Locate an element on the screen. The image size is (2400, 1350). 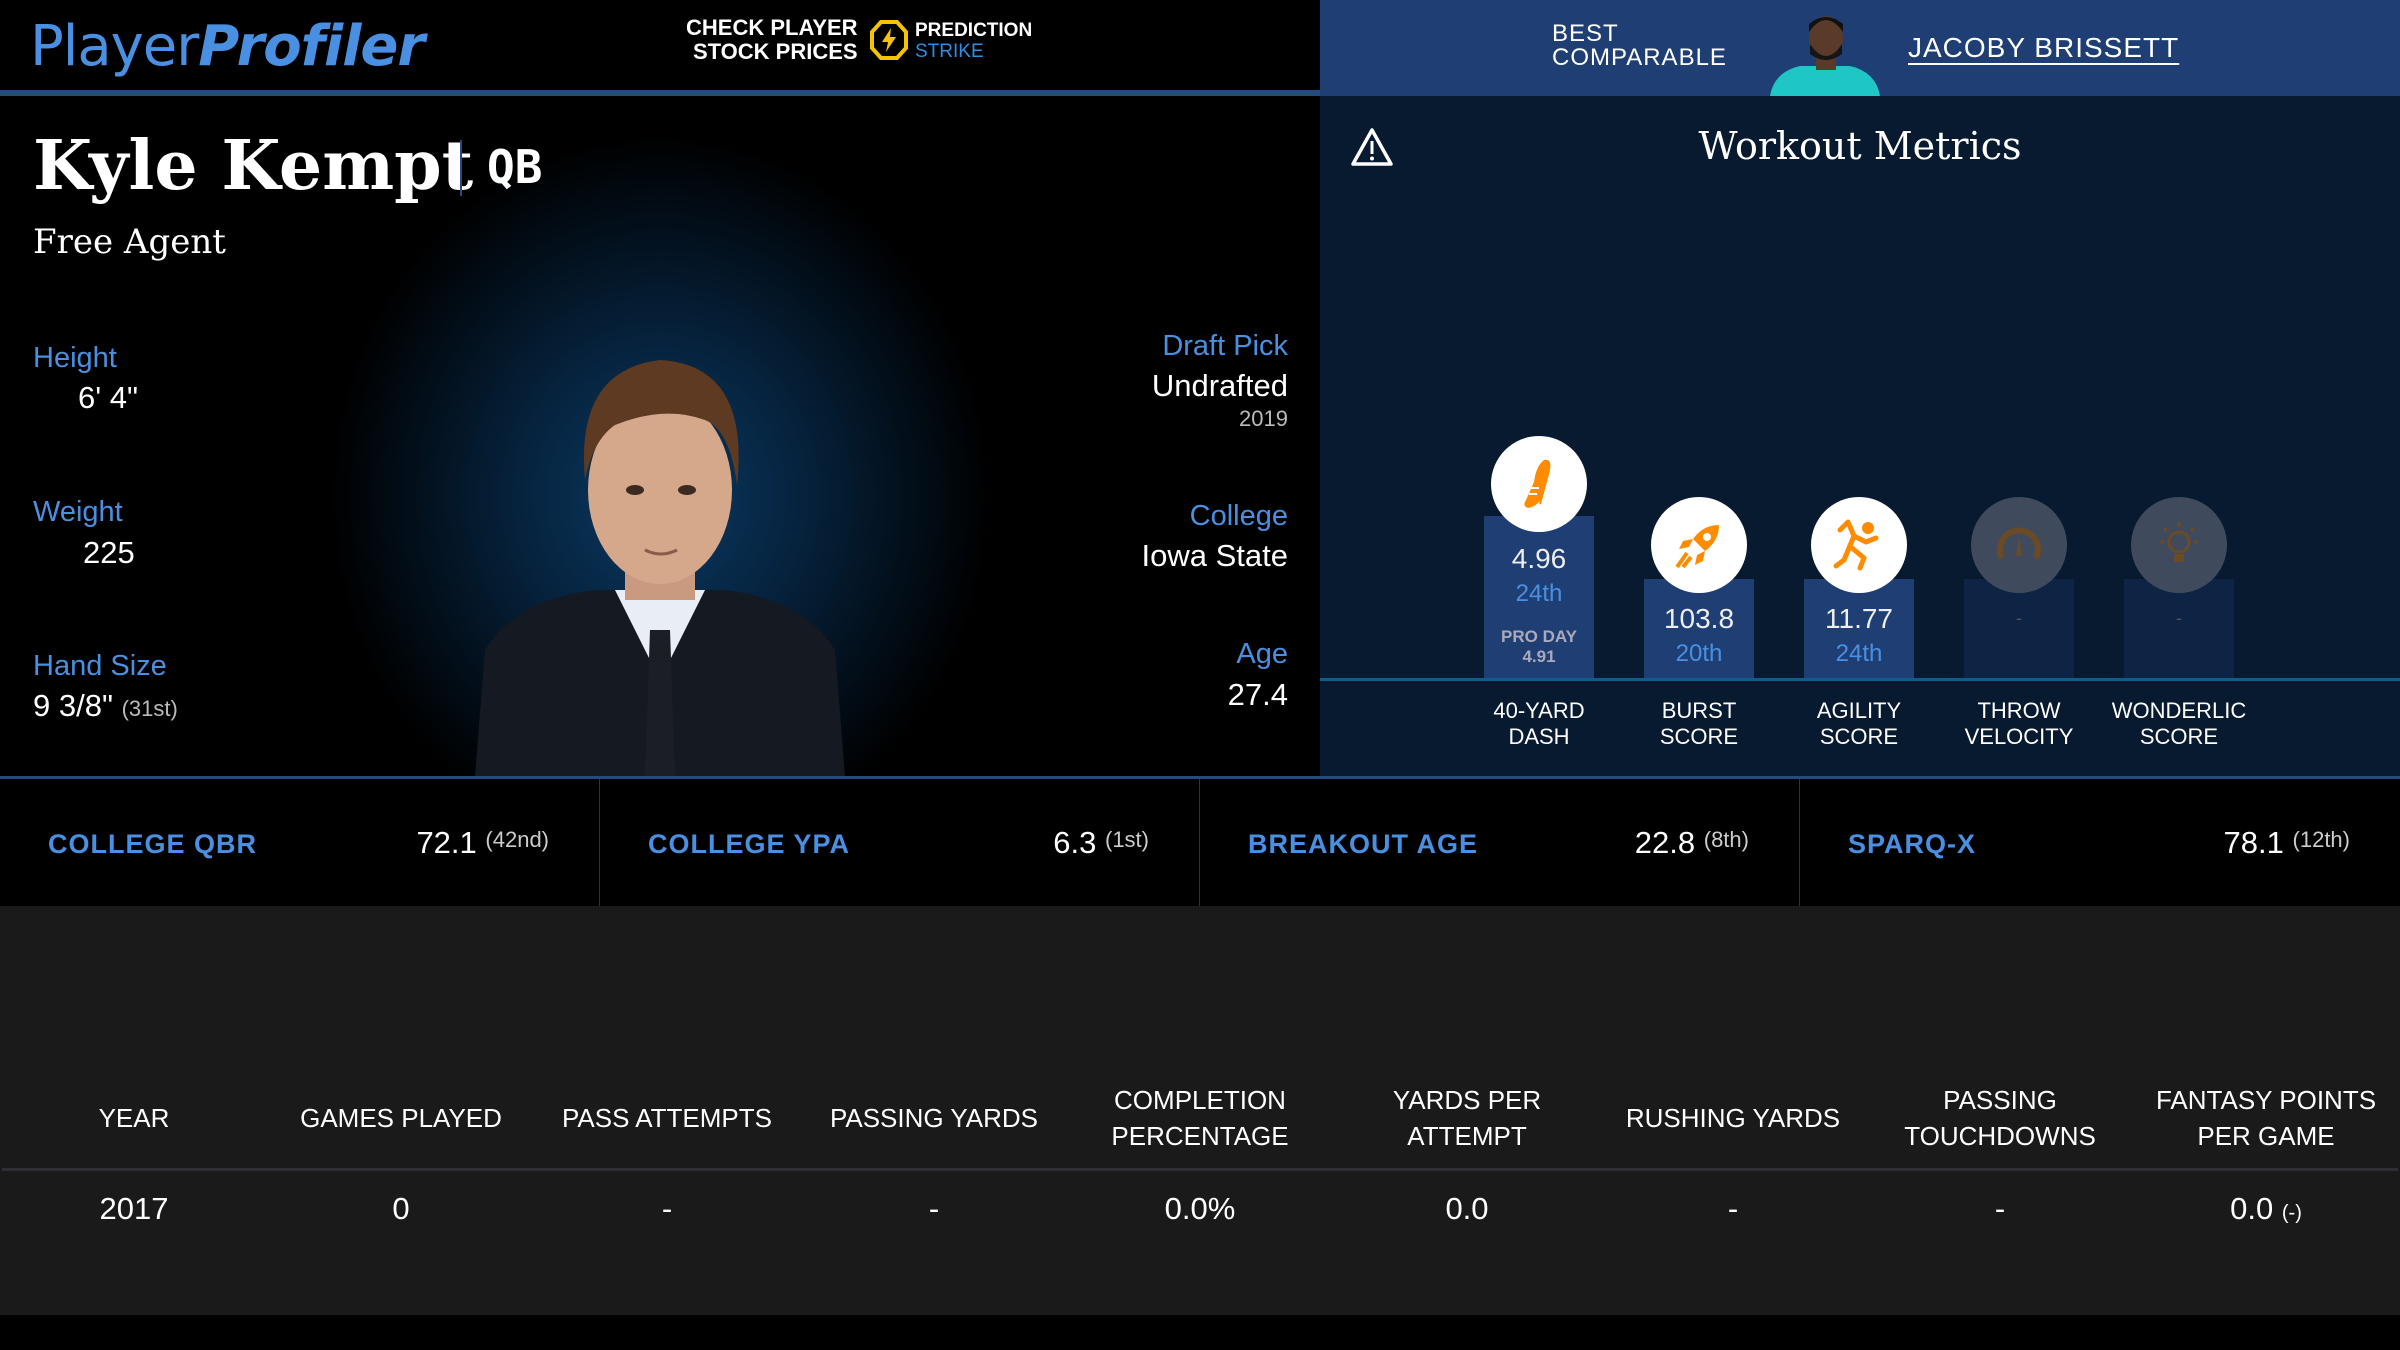
label-line1: THROW is located at coordinates (2019, 710).